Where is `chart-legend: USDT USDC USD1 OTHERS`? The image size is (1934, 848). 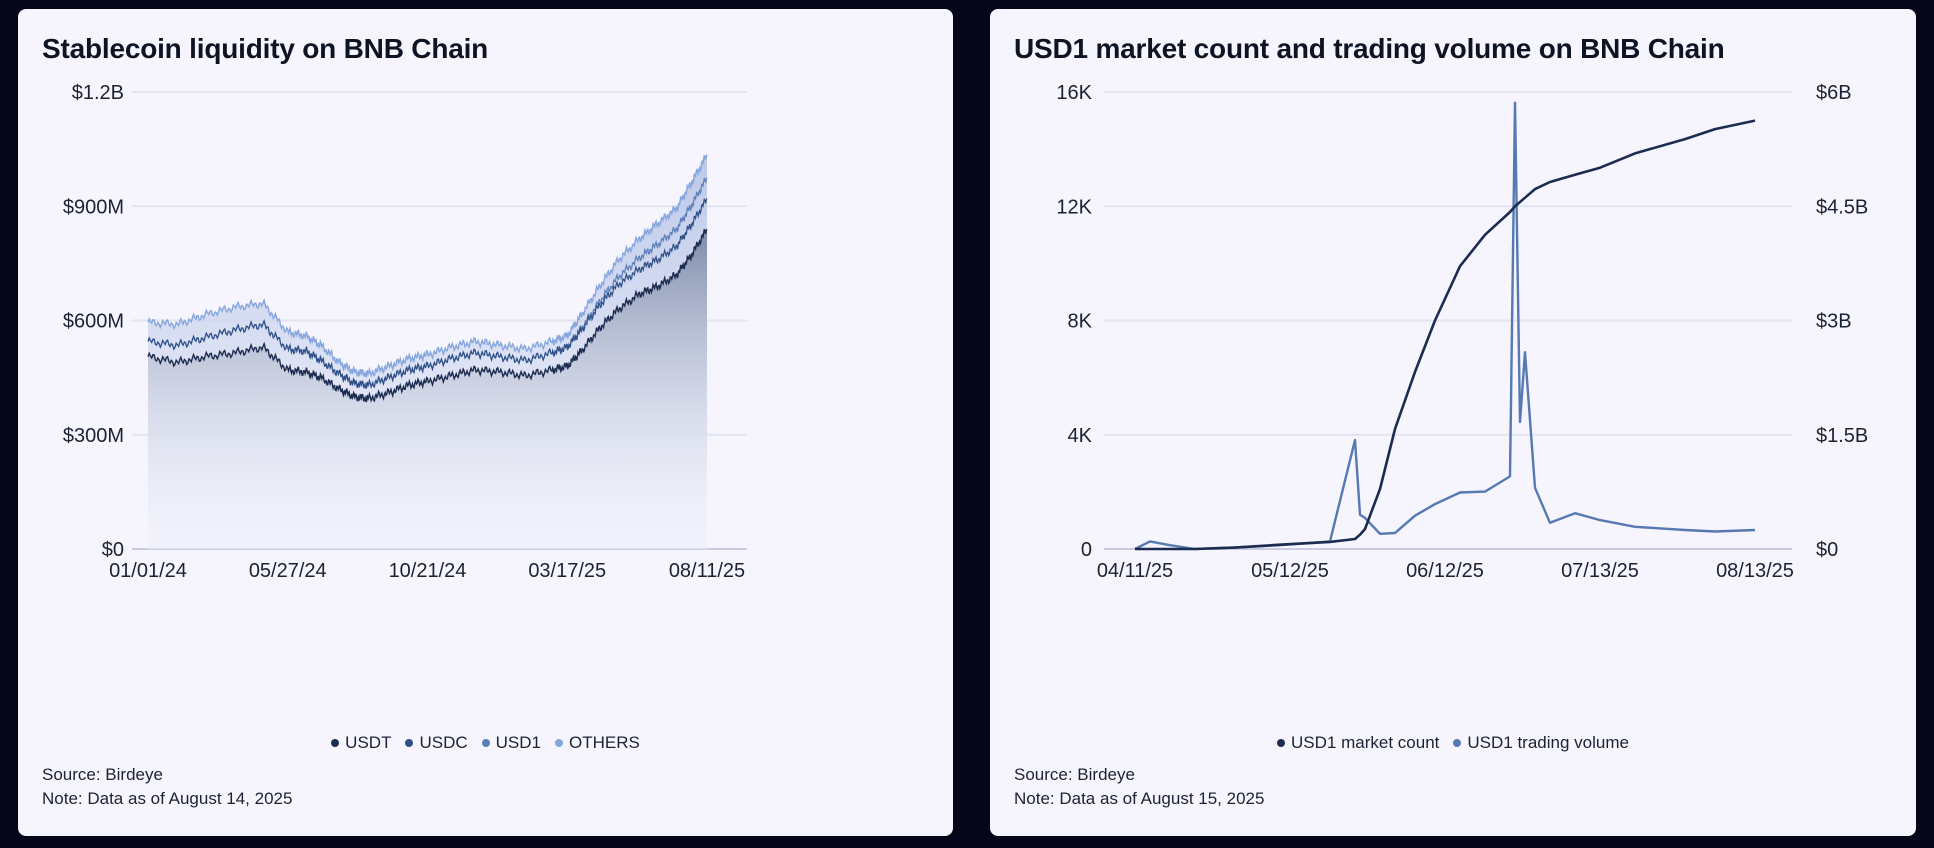
chart-legend: USDT USDC USD1 OTHERS is located at coordinates (485, 743).